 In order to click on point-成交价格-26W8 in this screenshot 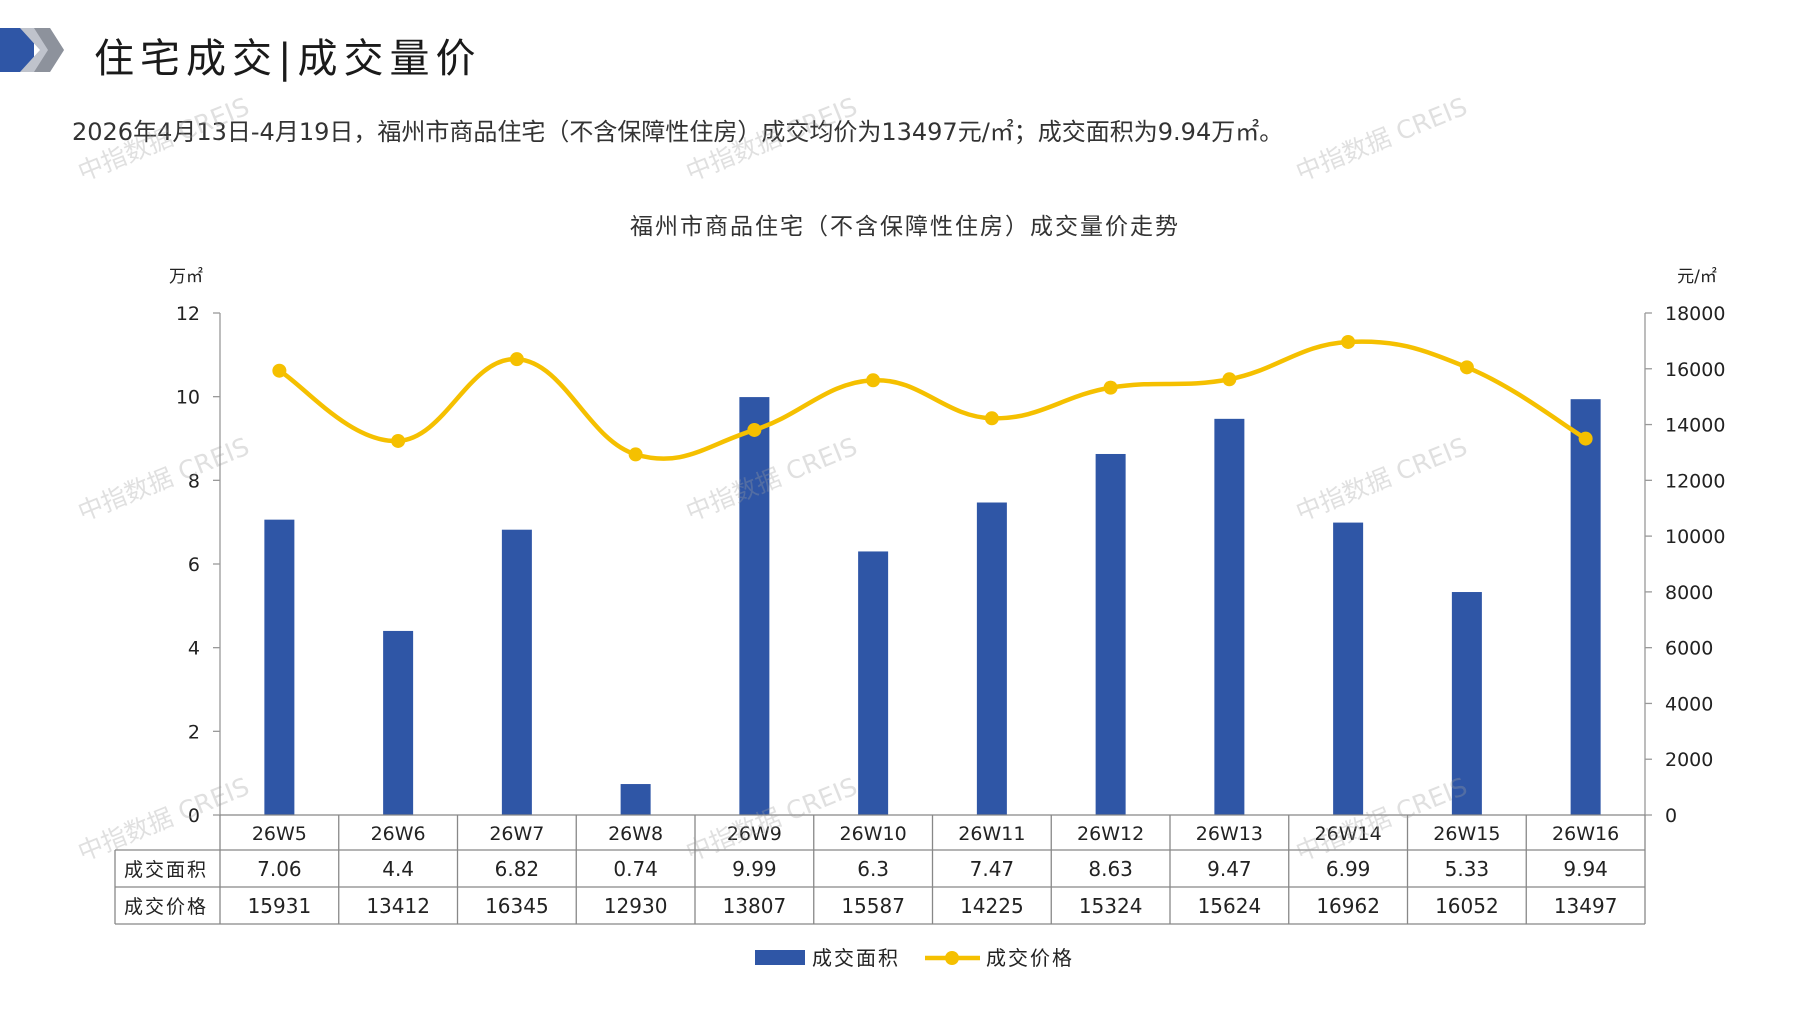, I will do `click(635, 454)`.